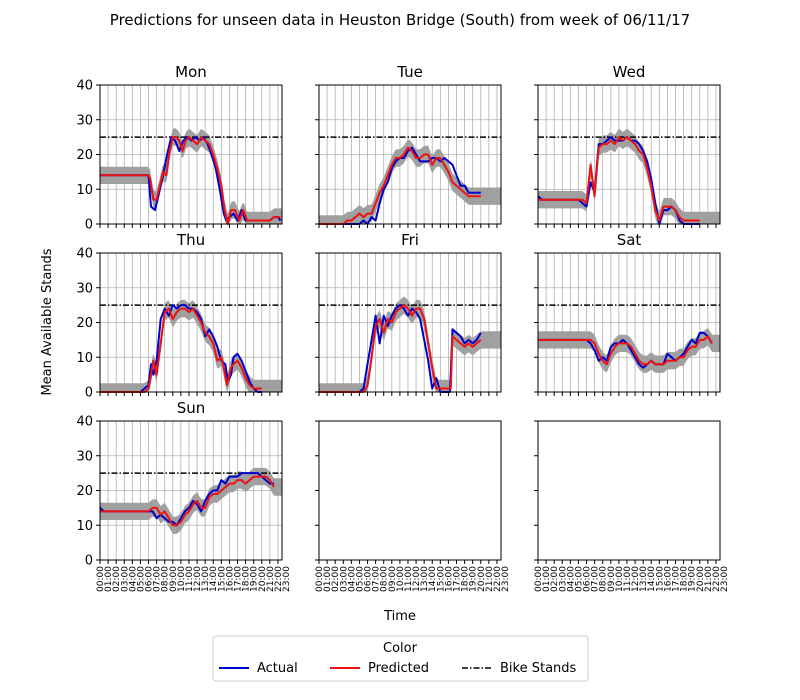 Image resolution: width=800 pixels, height=700 pixels. What do you see at coordinates (629, 240) in the screenshot?
I see `subplot-title: Sat` at bounding box center [629, 240].